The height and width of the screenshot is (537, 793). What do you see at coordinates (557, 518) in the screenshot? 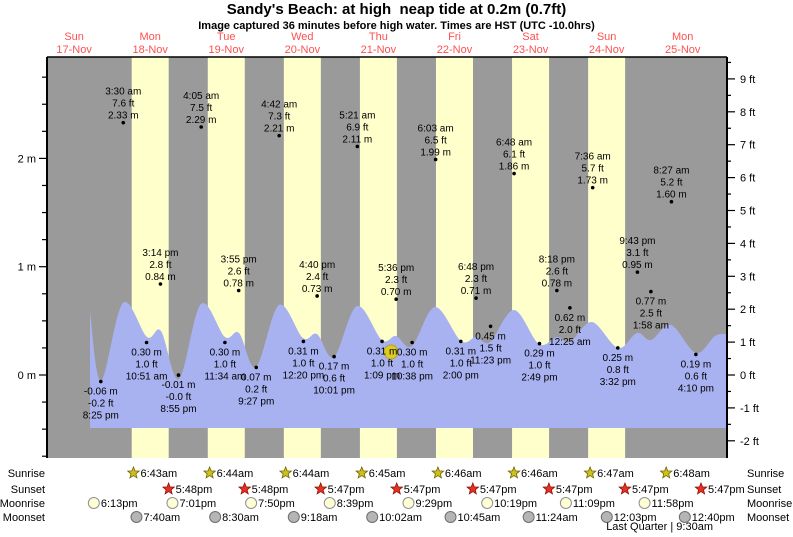
I see `moonset-time: 11:24am` at bounding box center [557, 518].